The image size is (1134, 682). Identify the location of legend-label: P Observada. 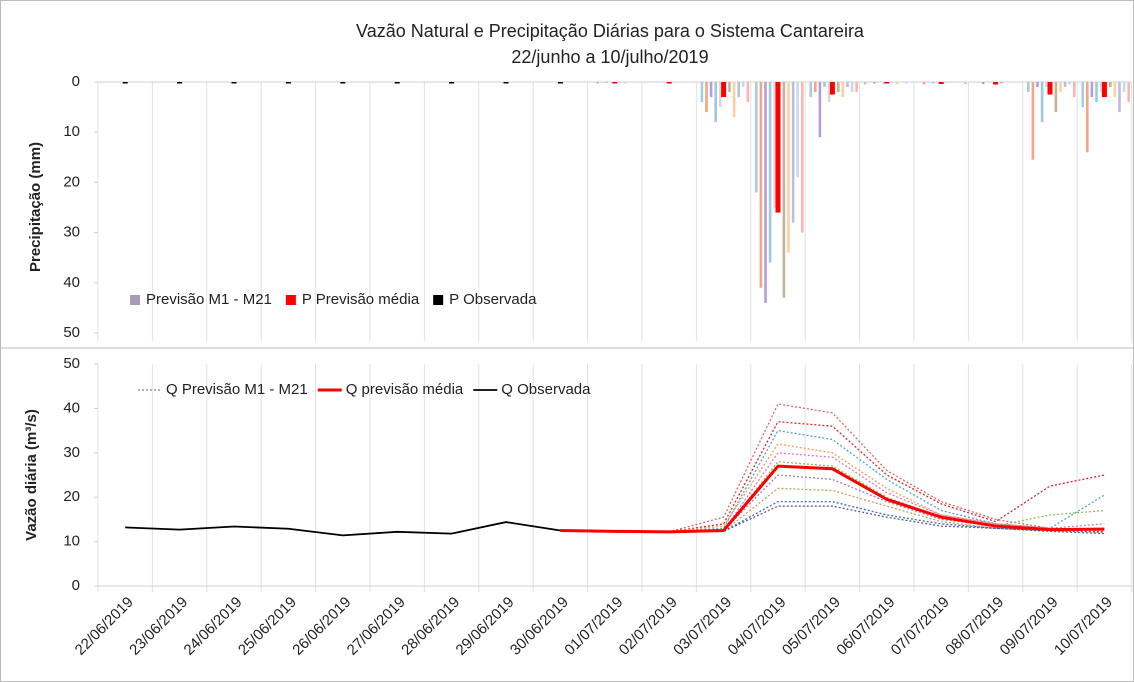
(493, 299).